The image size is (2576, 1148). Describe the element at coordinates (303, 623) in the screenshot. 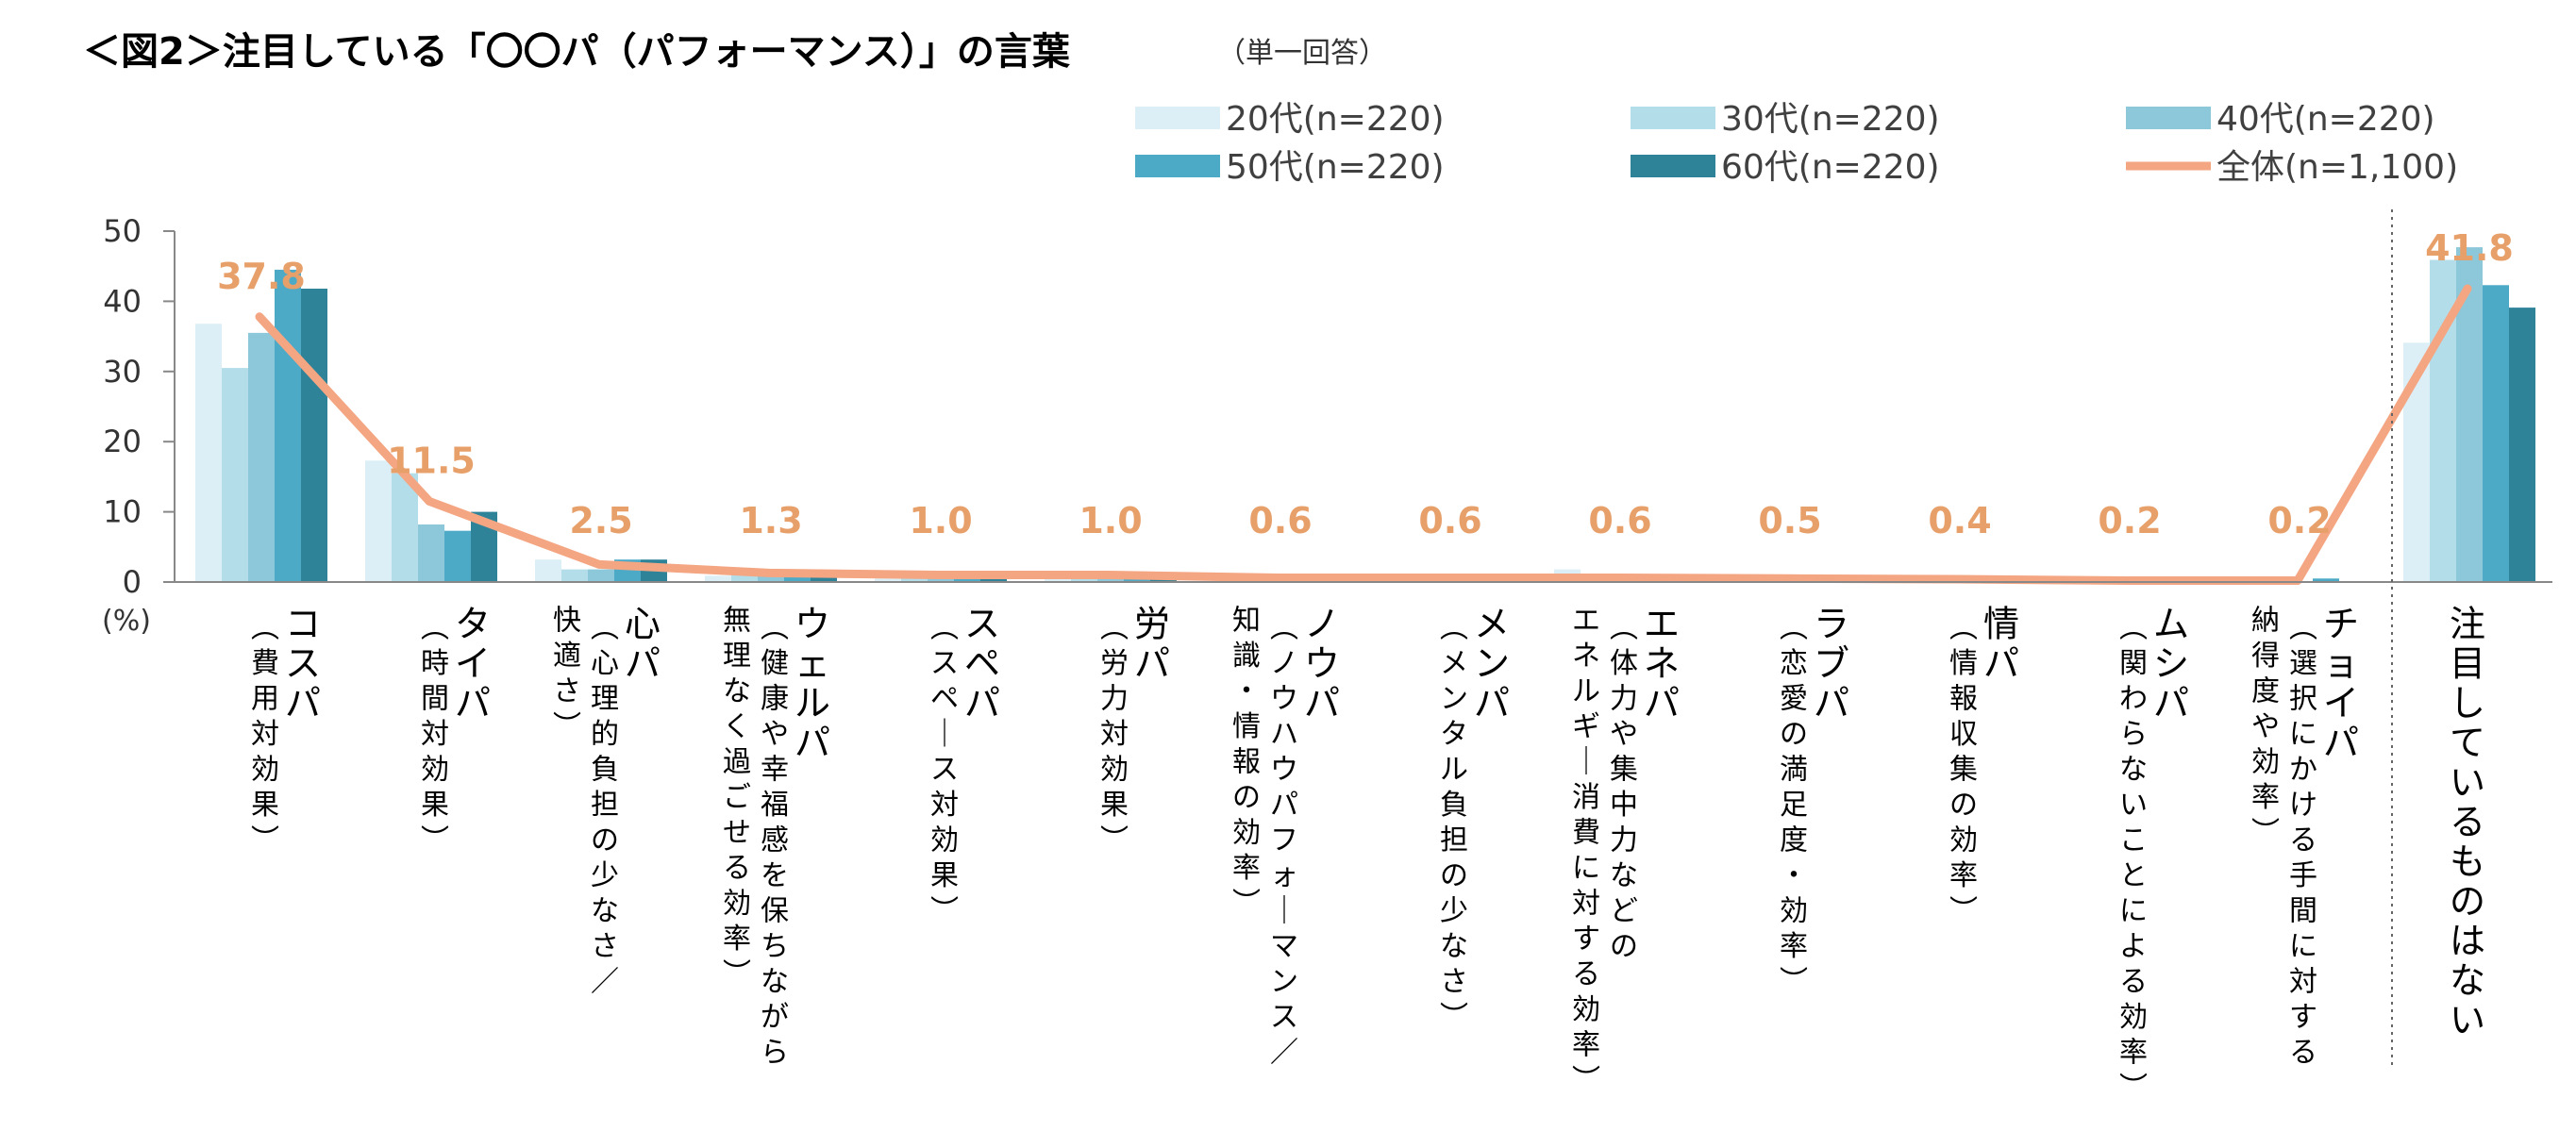

I see `category-label-char: コ` at that location.